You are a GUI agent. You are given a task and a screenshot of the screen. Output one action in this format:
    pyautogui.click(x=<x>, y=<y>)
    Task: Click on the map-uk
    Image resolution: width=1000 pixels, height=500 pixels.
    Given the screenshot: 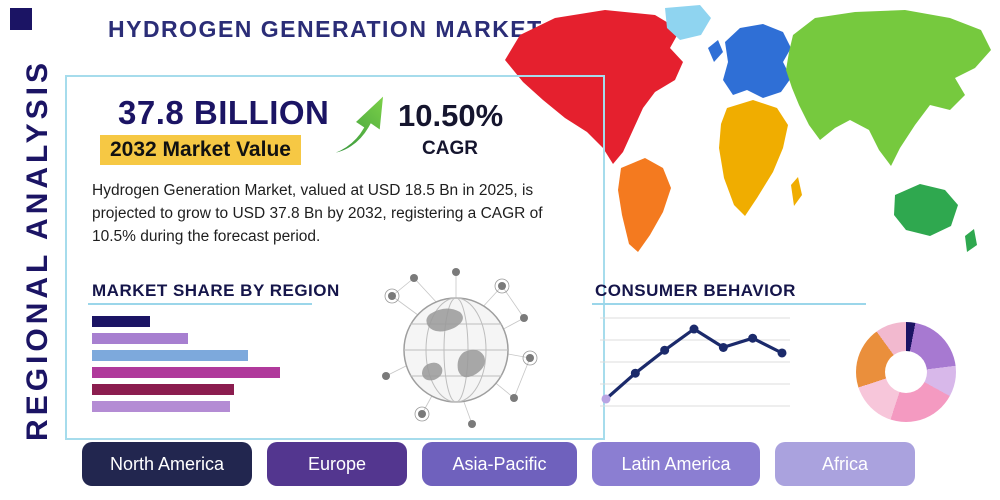 What is the action you would take?
    pyautogui.click(x=715, y=51)
    